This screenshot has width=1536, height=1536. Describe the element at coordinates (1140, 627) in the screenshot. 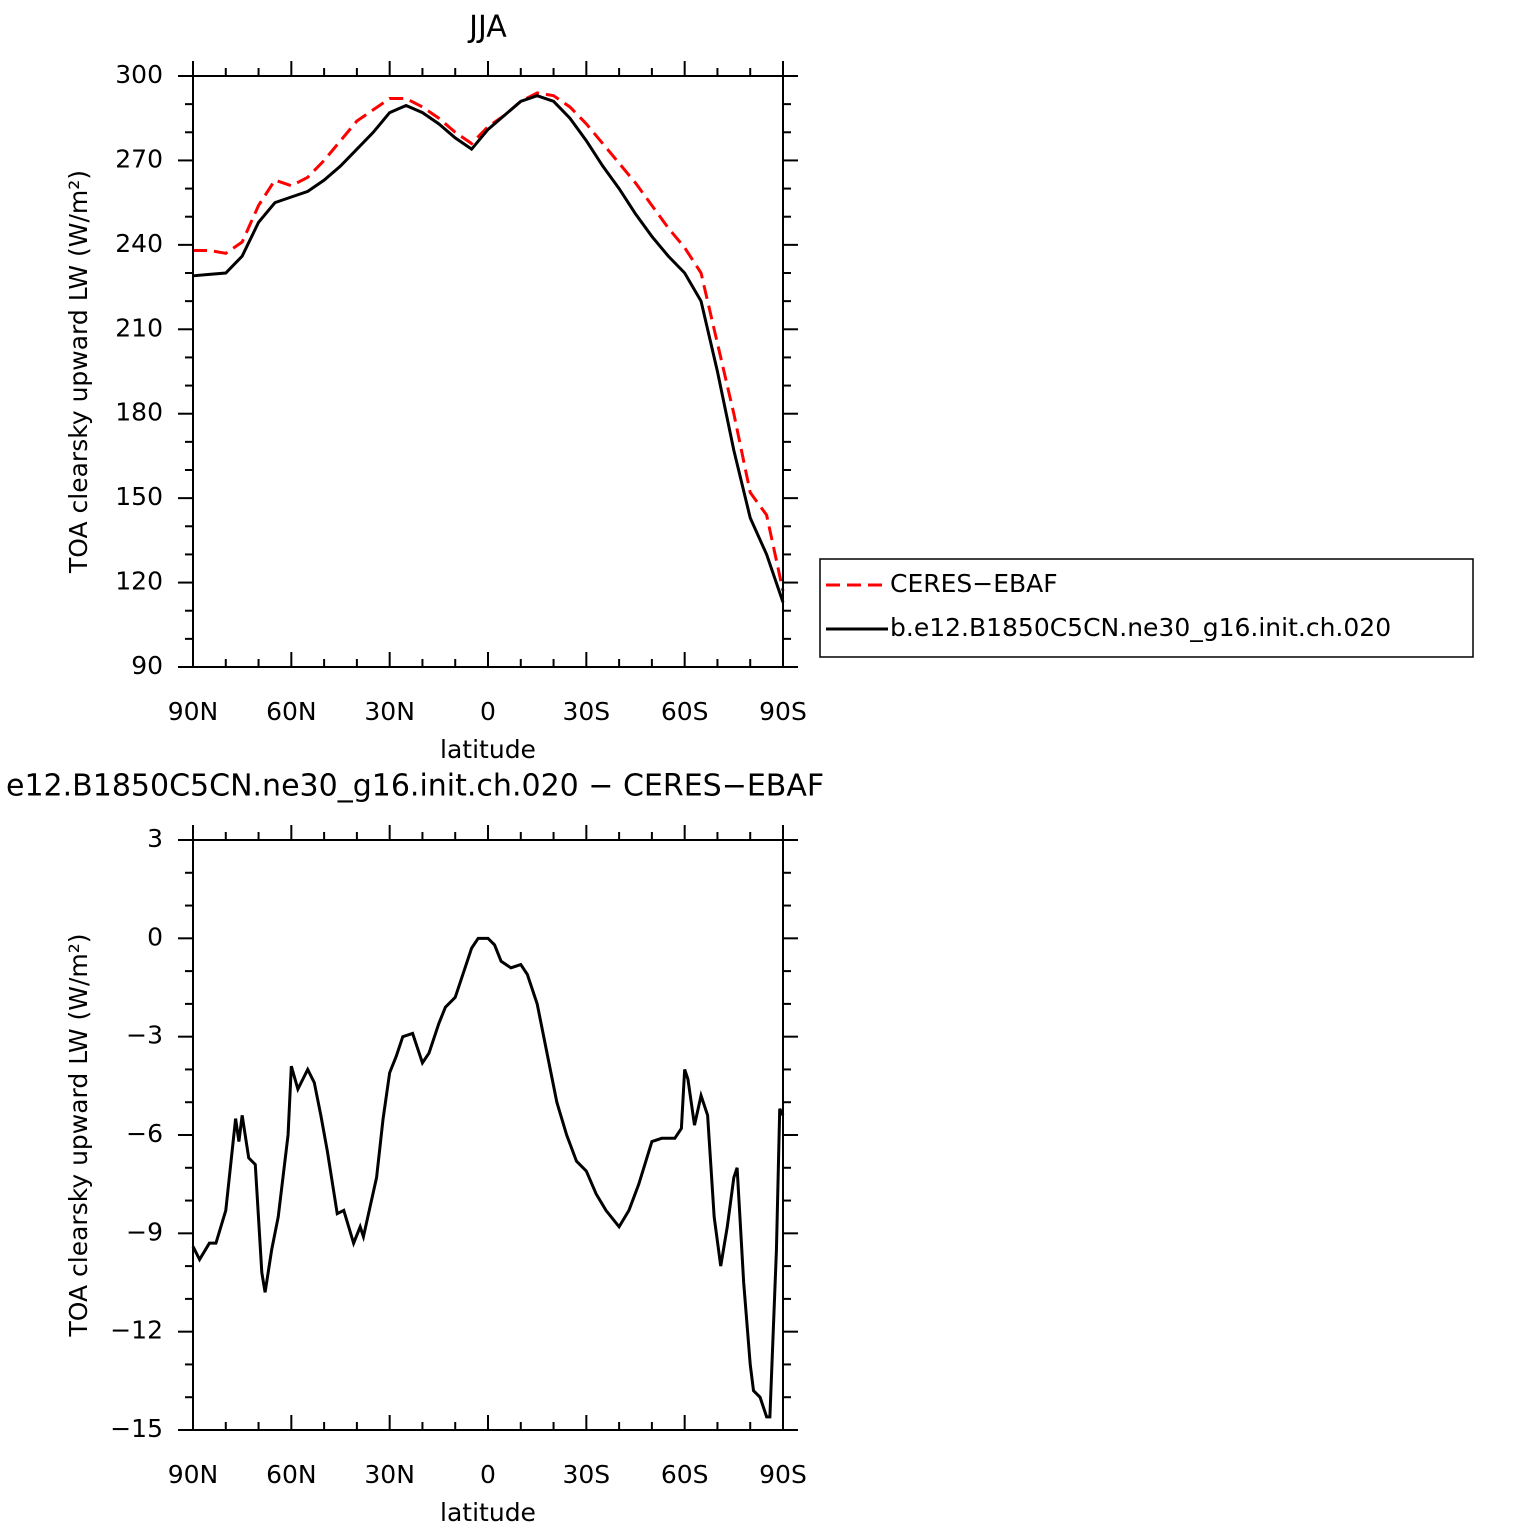

I see `legend-label: b.e12.B1850C5CN.ne30_g16.init.ch.020` at that location.